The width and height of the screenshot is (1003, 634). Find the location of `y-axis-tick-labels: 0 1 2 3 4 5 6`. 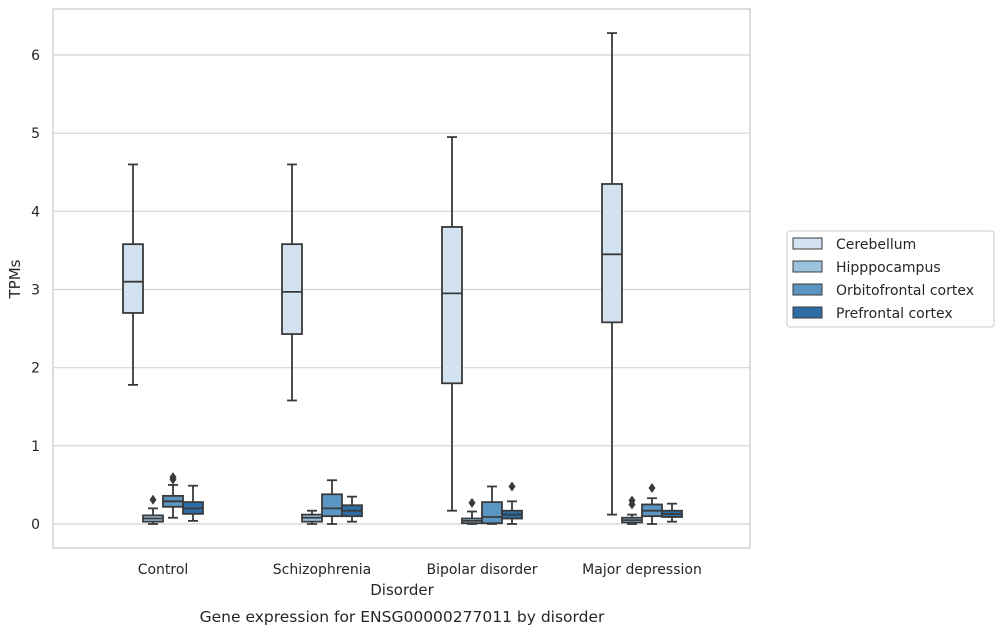

y-axis-tick-labels: 0 1 2 3 4 5 6 is located at coordinates (35, 290).